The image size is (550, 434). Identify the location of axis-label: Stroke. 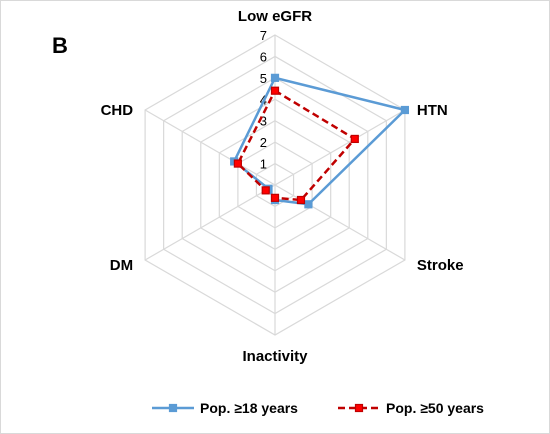
(440, 265).